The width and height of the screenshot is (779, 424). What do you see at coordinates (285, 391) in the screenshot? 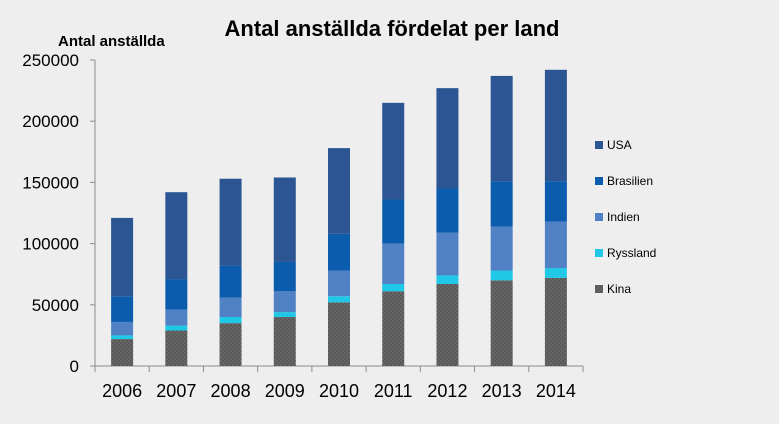
I see `x-tick-label: 2009` at bounding box center [285, 391].